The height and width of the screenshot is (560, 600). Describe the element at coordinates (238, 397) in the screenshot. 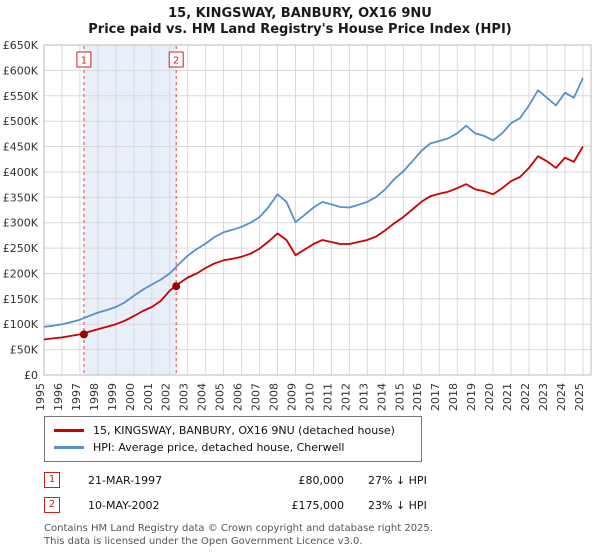

I see `x-tick-label: 2006` at that location.